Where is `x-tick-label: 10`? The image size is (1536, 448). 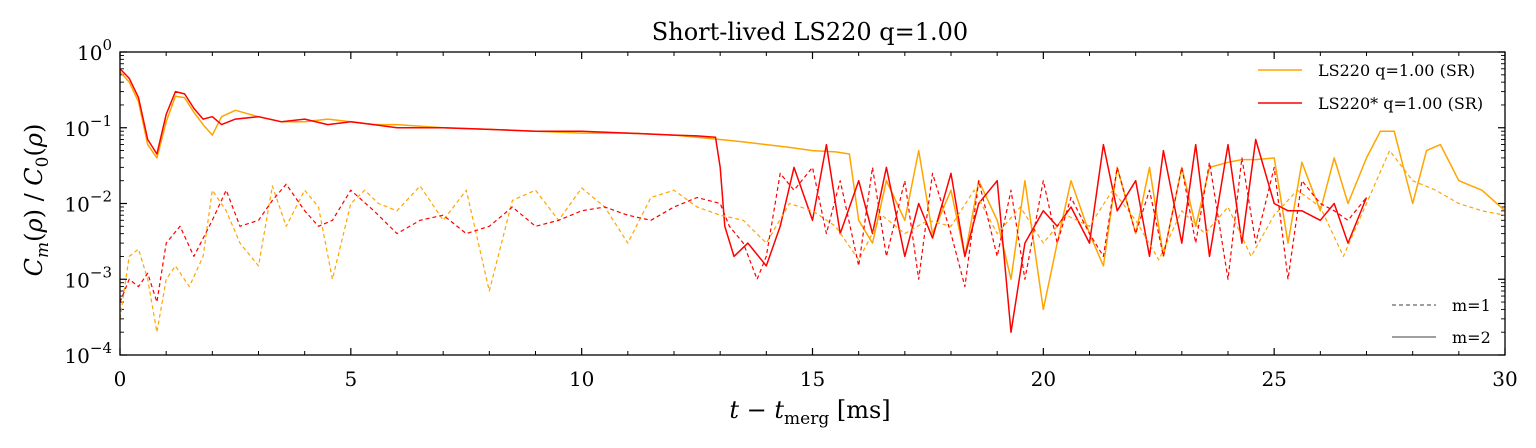 x-tick-label: 10 is located at coordinates (581, 379).